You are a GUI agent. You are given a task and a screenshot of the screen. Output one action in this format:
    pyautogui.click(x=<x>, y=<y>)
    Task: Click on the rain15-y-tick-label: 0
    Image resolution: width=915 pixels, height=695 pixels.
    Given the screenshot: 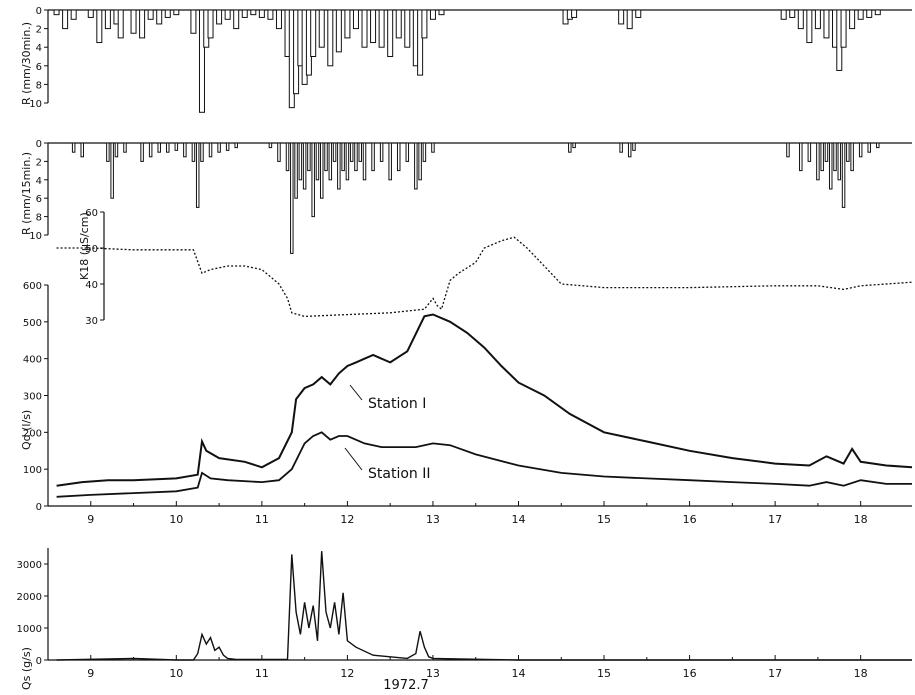 What is the action you would take?
    pyautogui.click(x=39, y=144)
    